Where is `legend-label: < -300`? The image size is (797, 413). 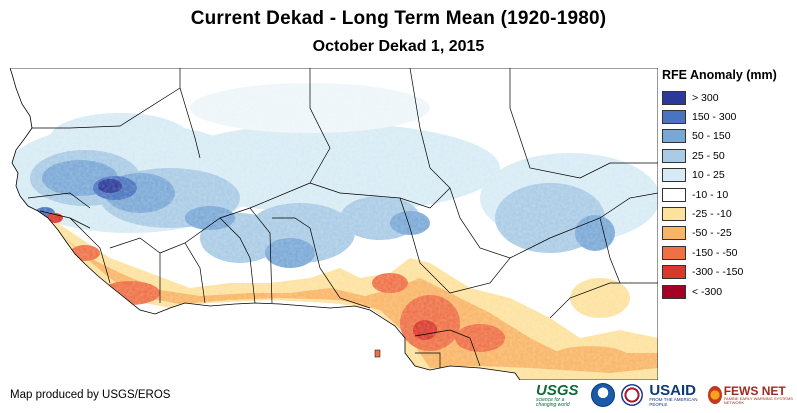
legend-label: < -300 is located at coordinates (707, 291).